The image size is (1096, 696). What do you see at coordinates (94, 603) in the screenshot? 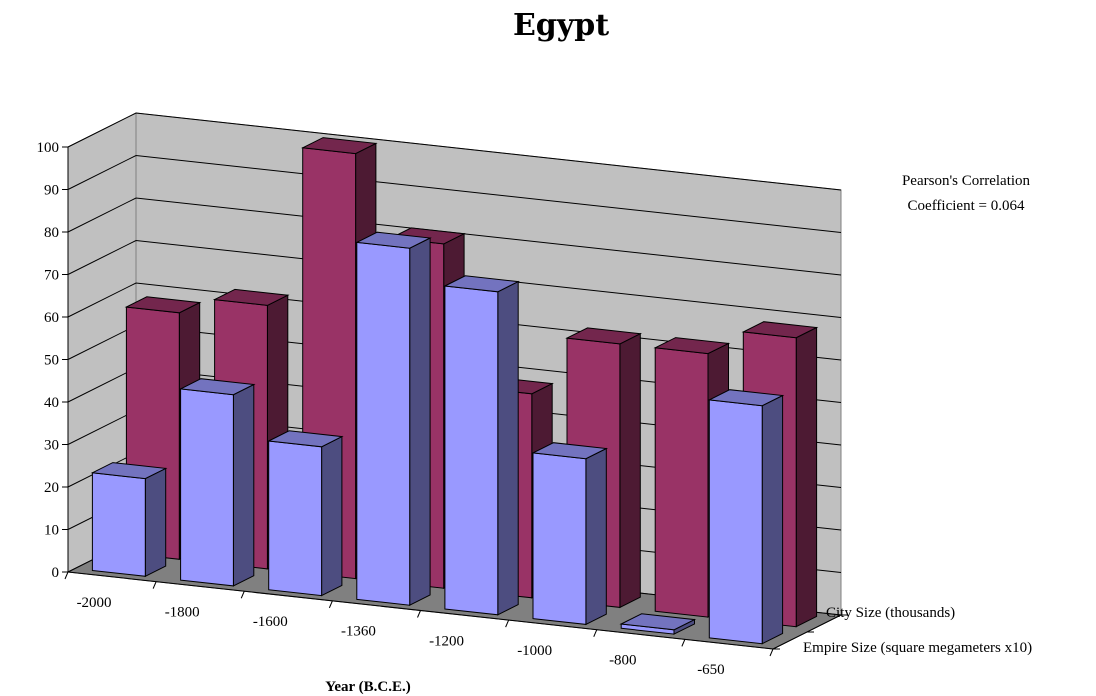
I see `x-tick-label: -2000` at bounding box center [94, 603].